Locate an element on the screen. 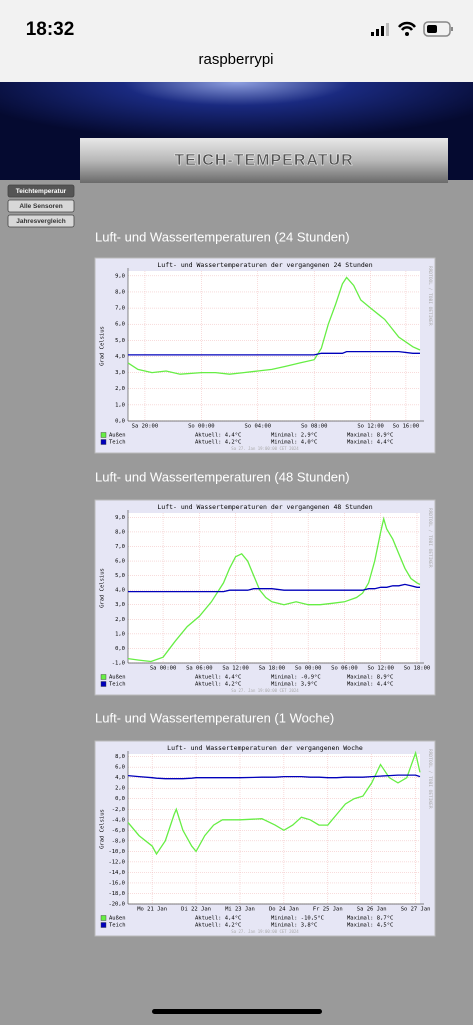 Image resolution: width=473 pixels, height=1025 pixels. nav-label: Teichtemperatur is located at coordinates (41, 191).